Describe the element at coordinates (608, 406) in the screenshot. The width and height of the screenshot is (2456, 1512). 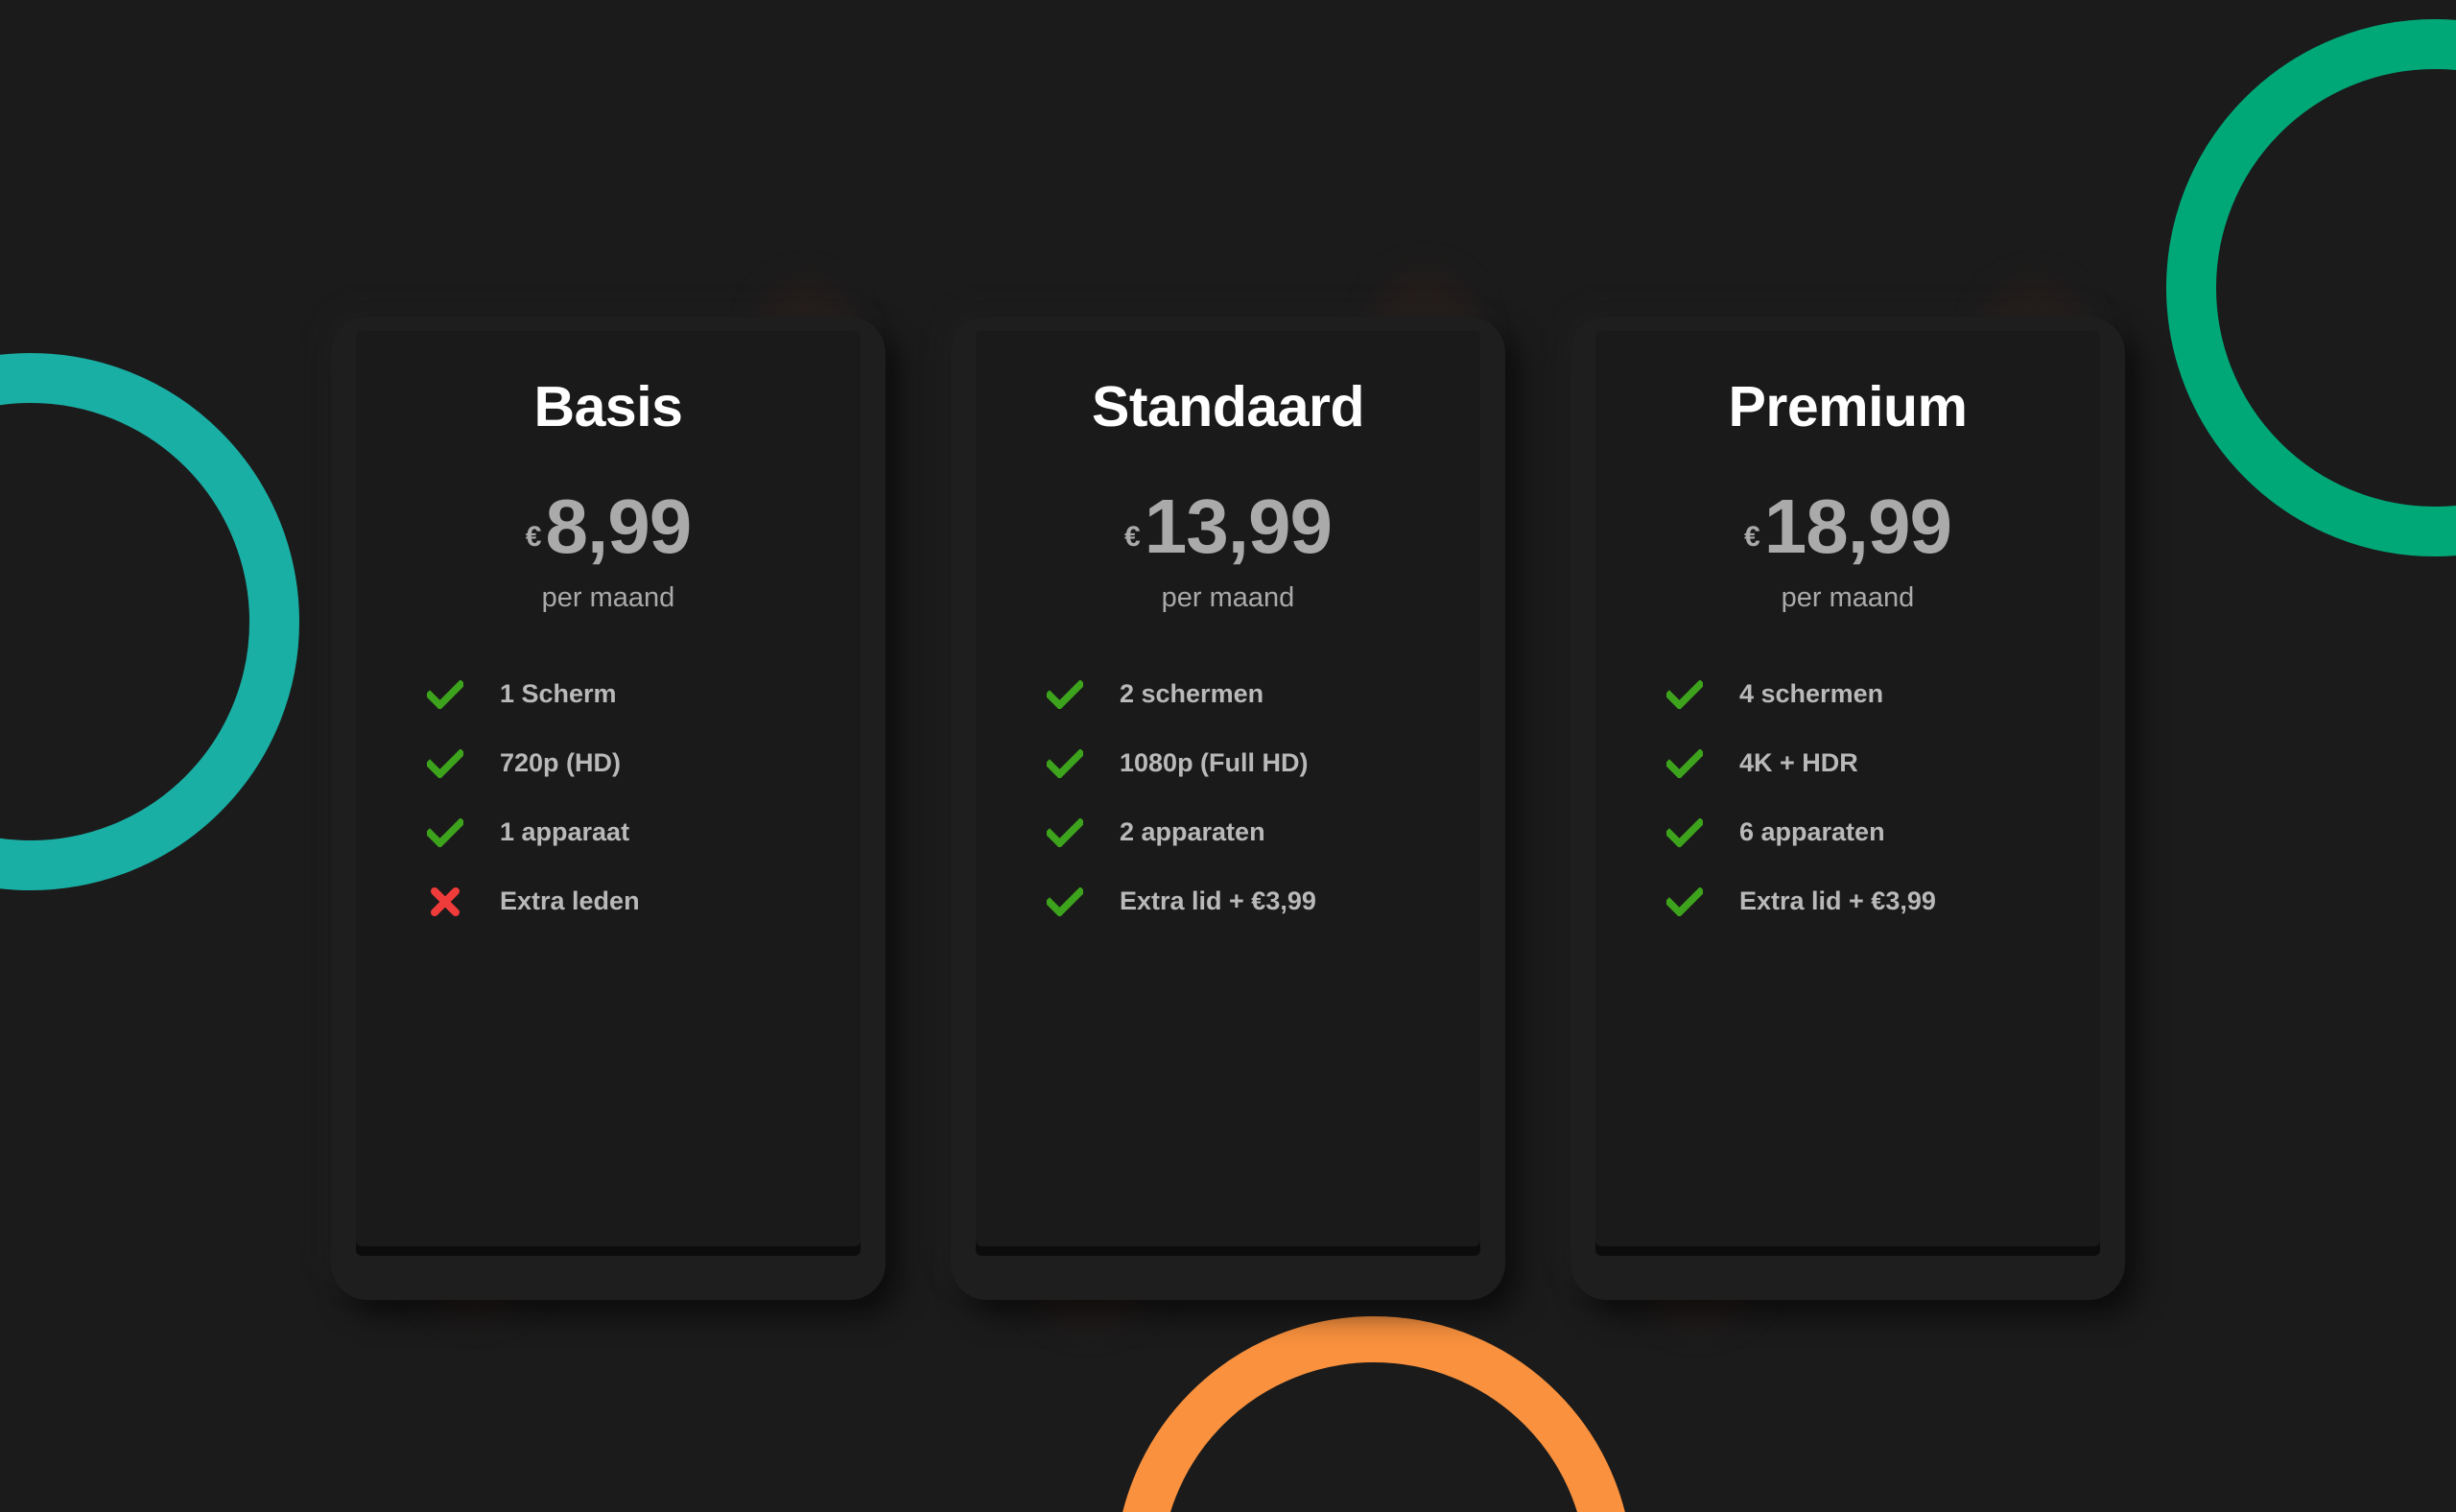
I see `plan-title: Basis` at that location.